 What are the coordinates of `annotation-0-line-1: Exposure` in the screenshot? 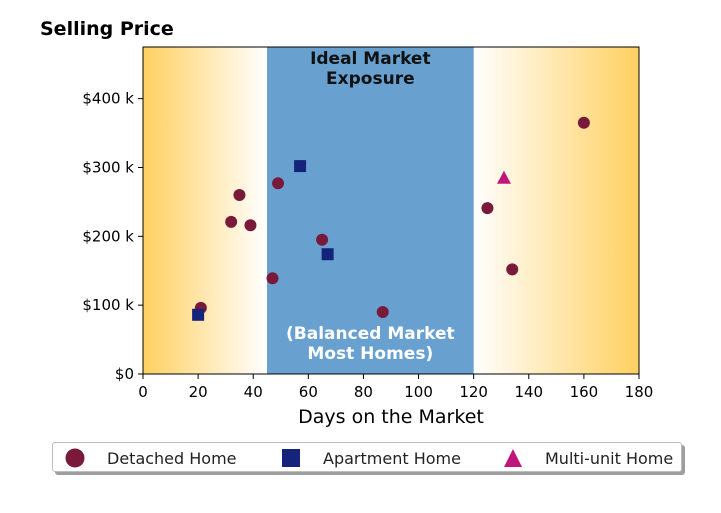 It's located at (370, 79).